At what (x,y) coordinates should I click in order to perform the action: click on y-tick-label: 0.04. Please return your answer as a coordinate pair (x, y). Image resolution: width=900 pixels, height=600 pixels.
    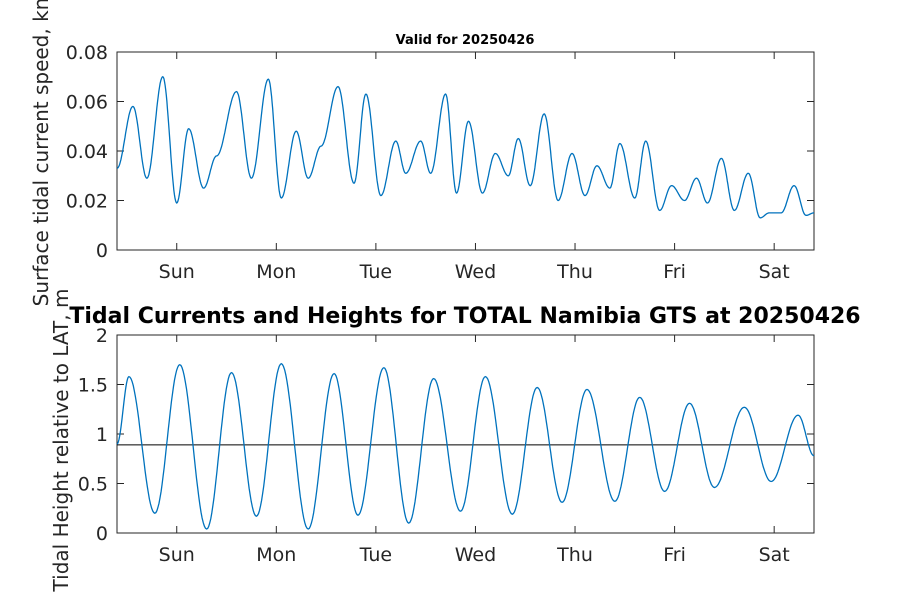
    Looking at the image, I should click on (87, 152).